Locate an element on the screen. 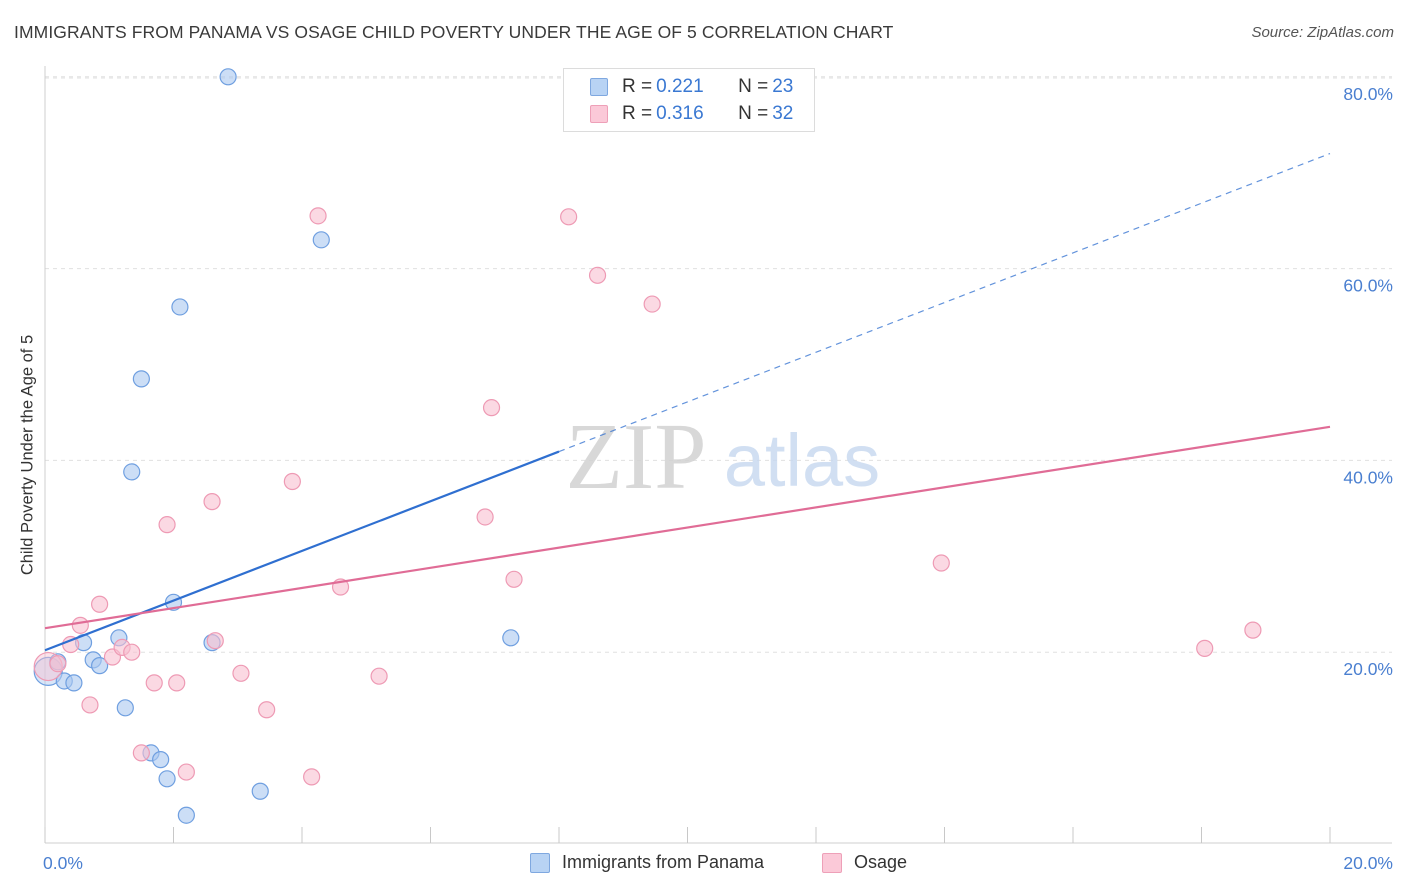 This screenshot has width=1406, height=892. legend-row-panama: R = 0.221 N = 23 is located at coordinates (691, 87).